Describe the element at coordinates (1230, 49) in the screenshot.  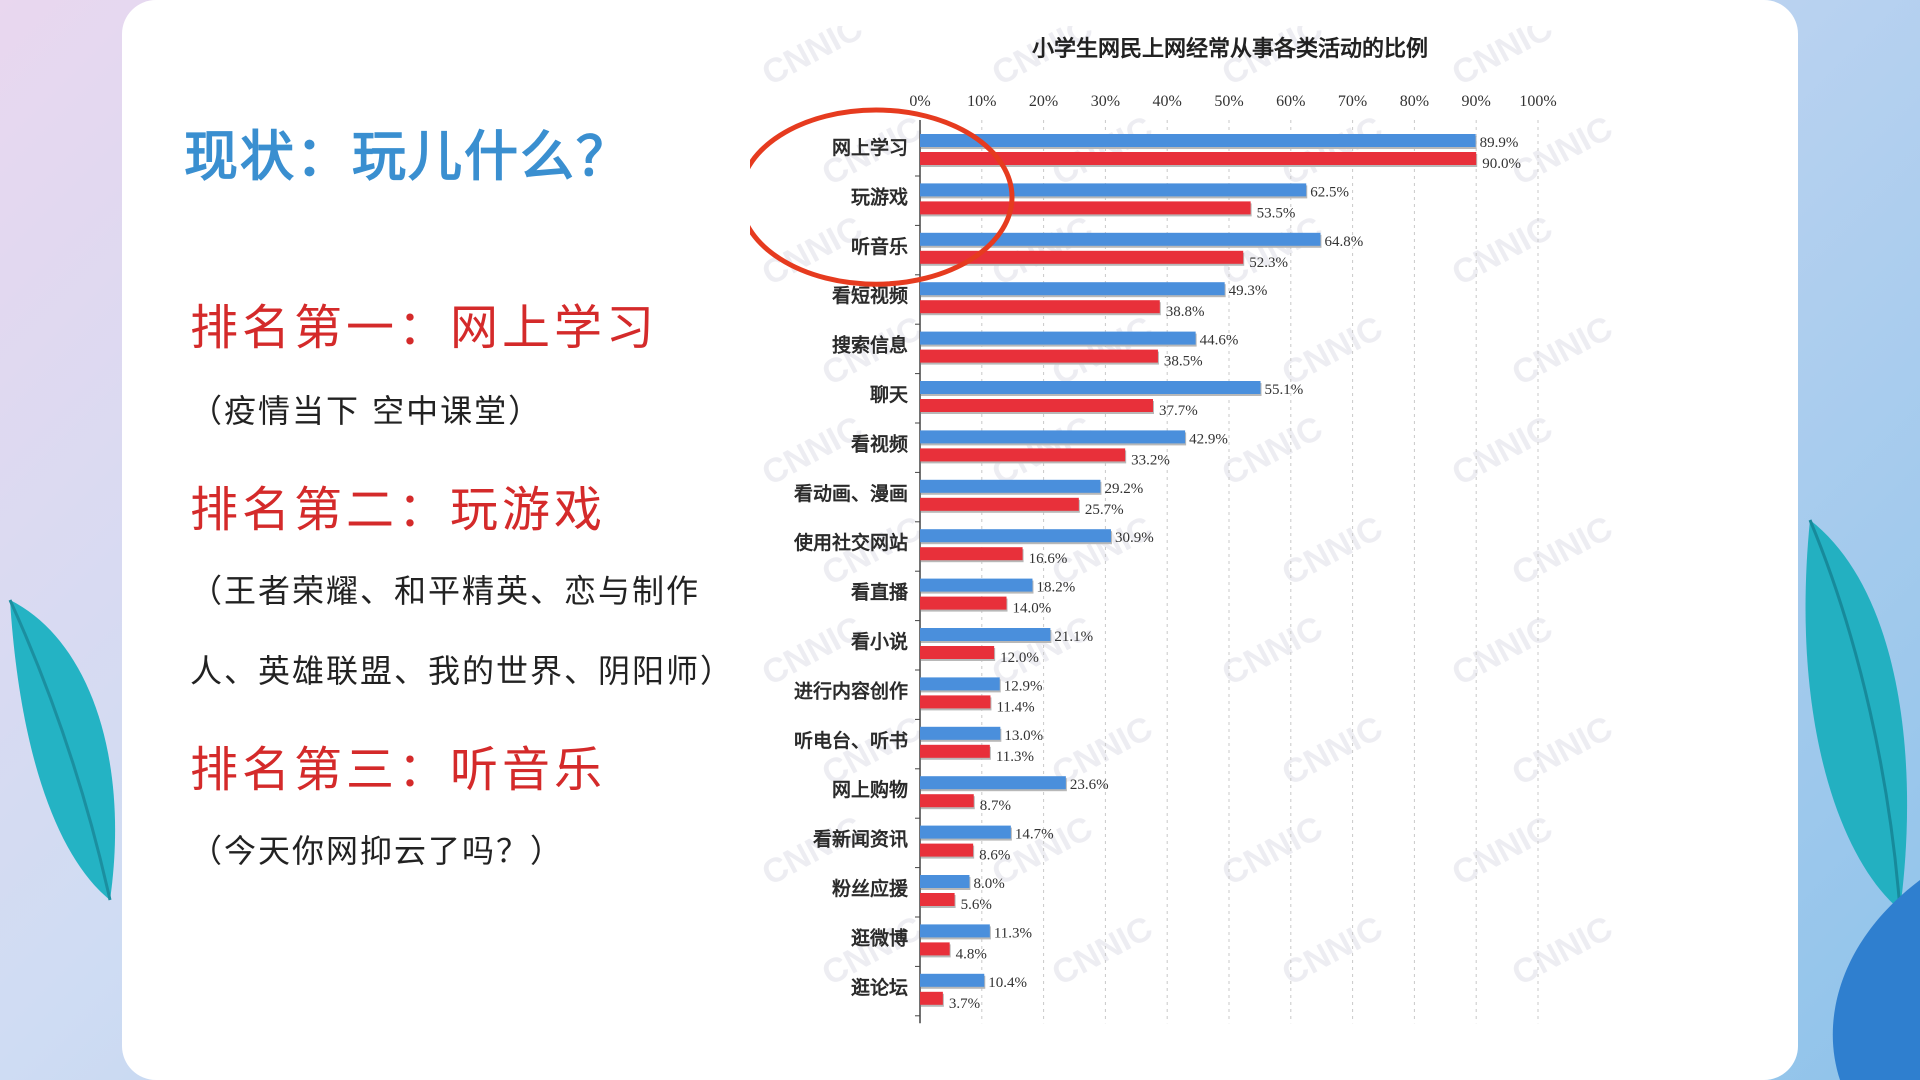
I see `chart-title: 小学生网民上网经常从事各类活动的比例` at that location.